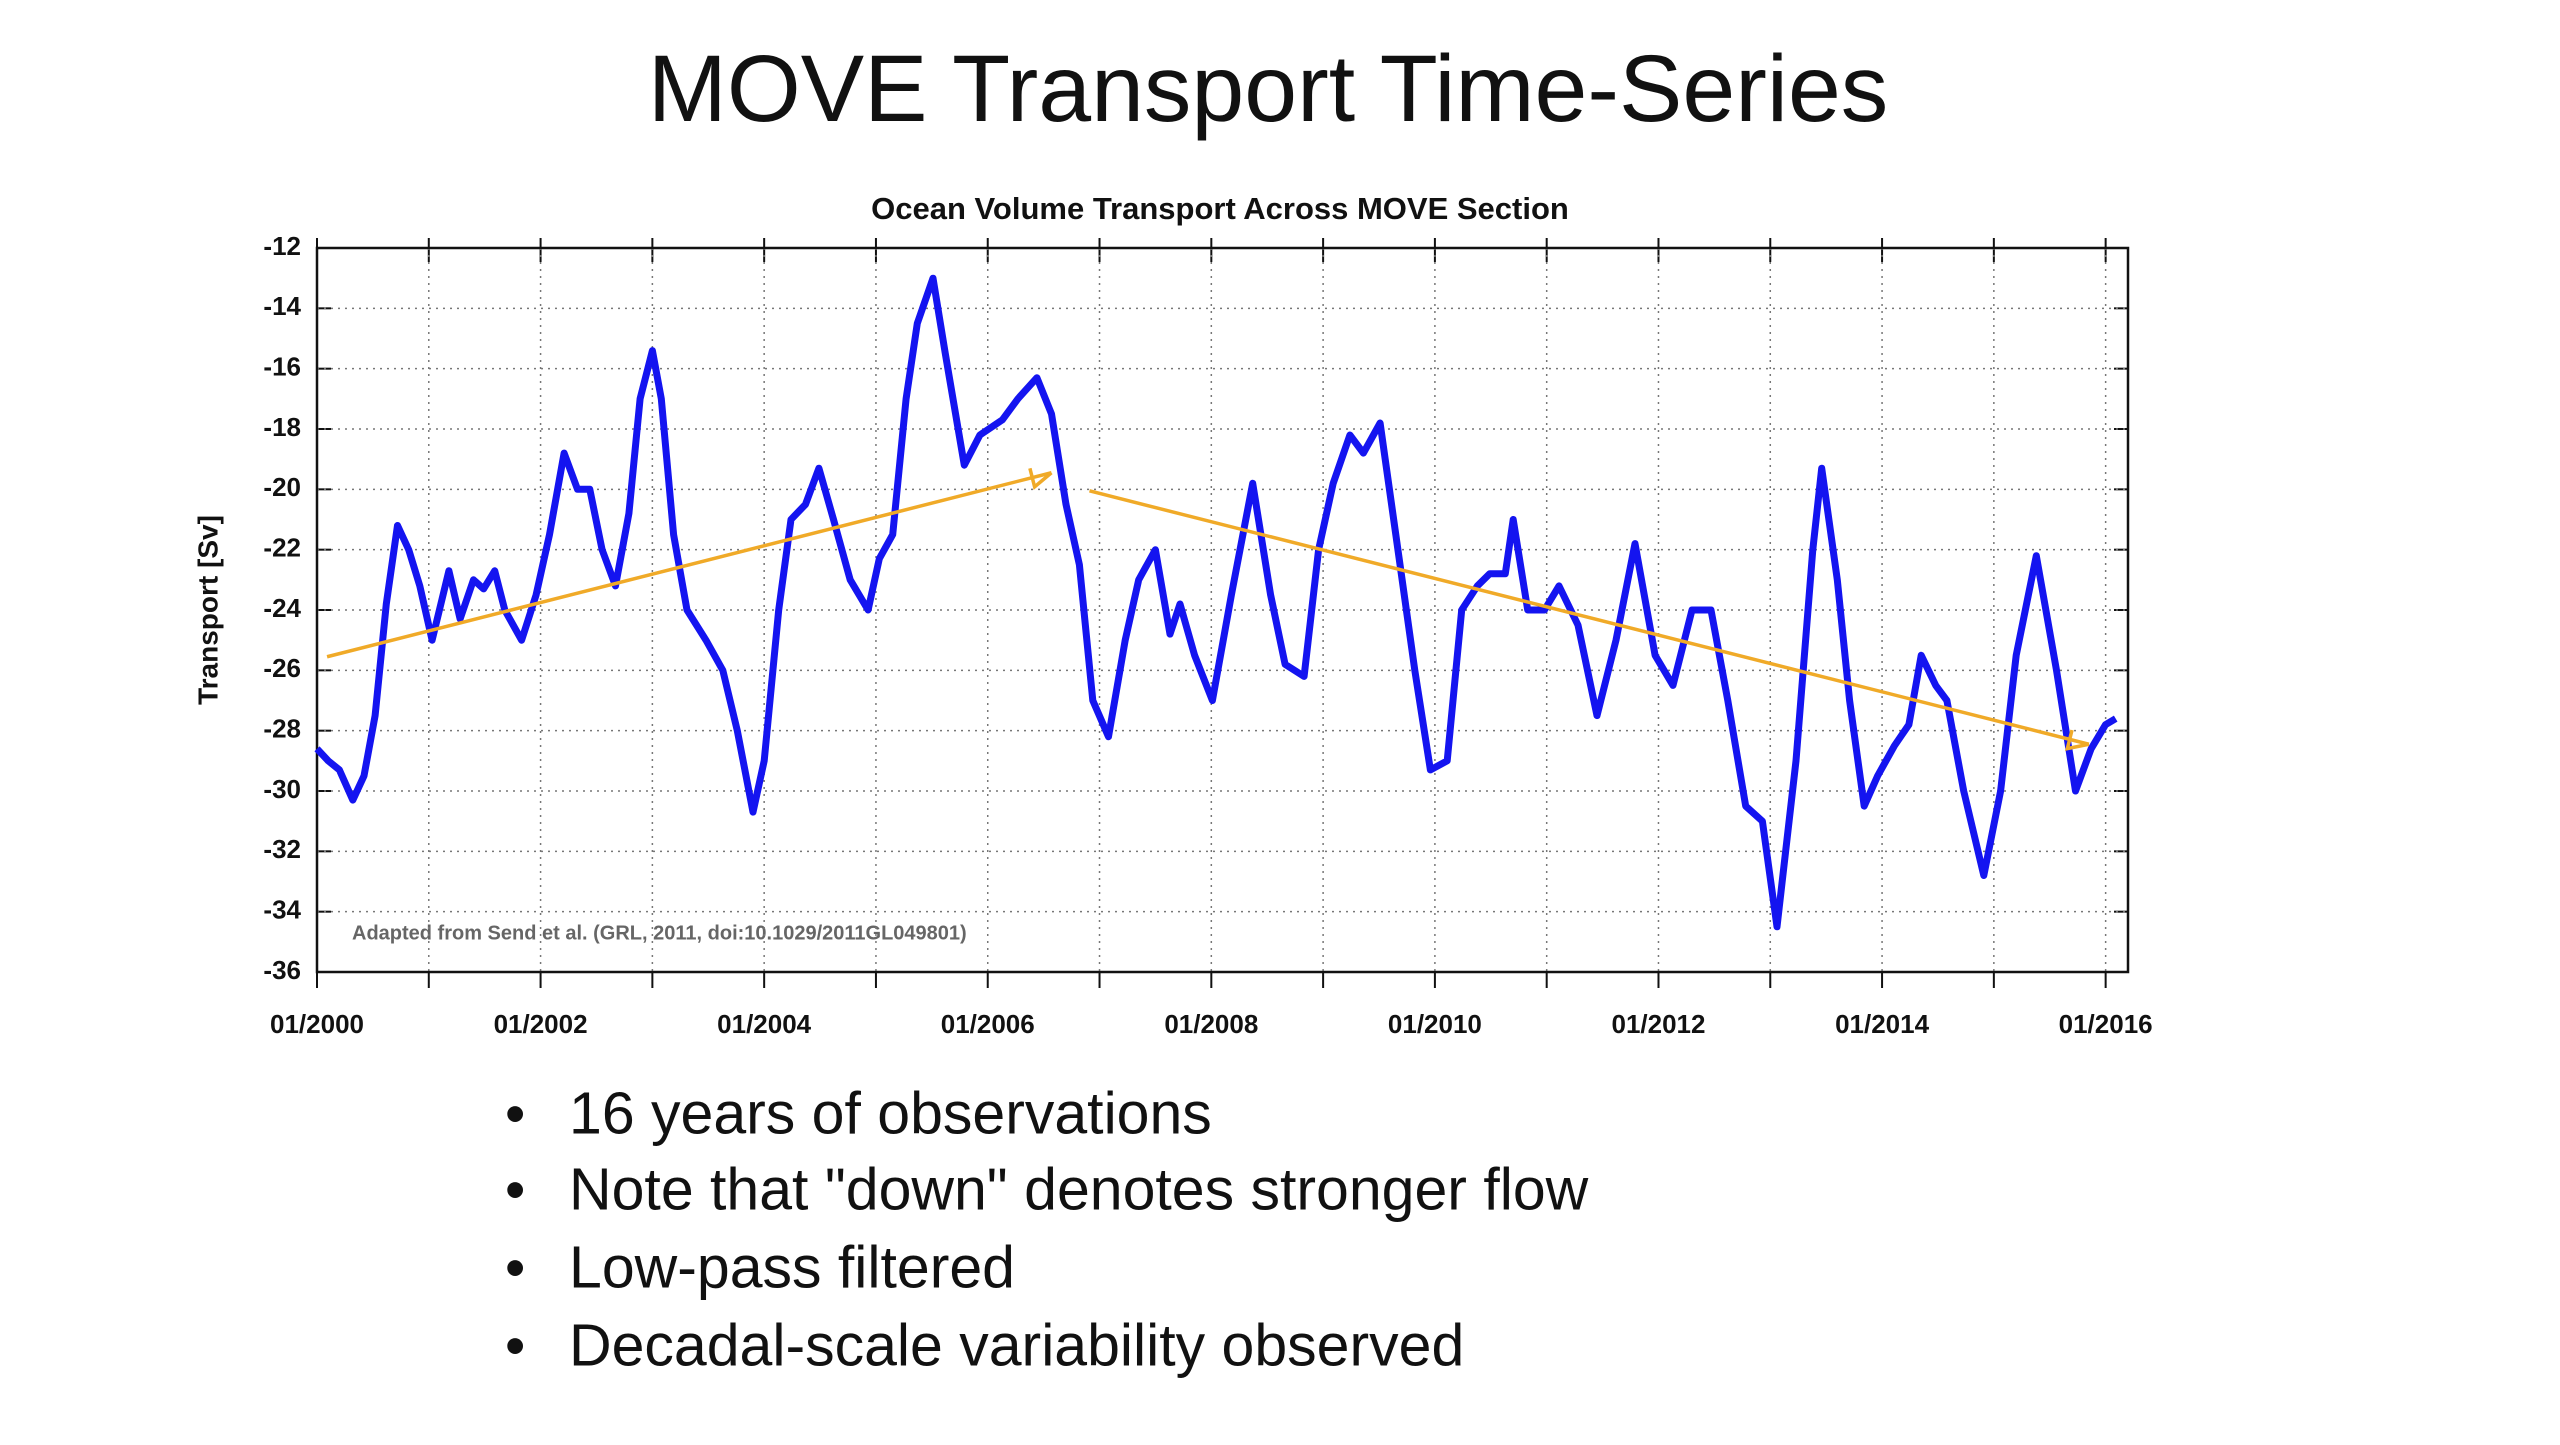 Image resolution: width=2560 pixels, height=1445 pixels. I want to click on y-tick-label: -28, so click(282, 729).